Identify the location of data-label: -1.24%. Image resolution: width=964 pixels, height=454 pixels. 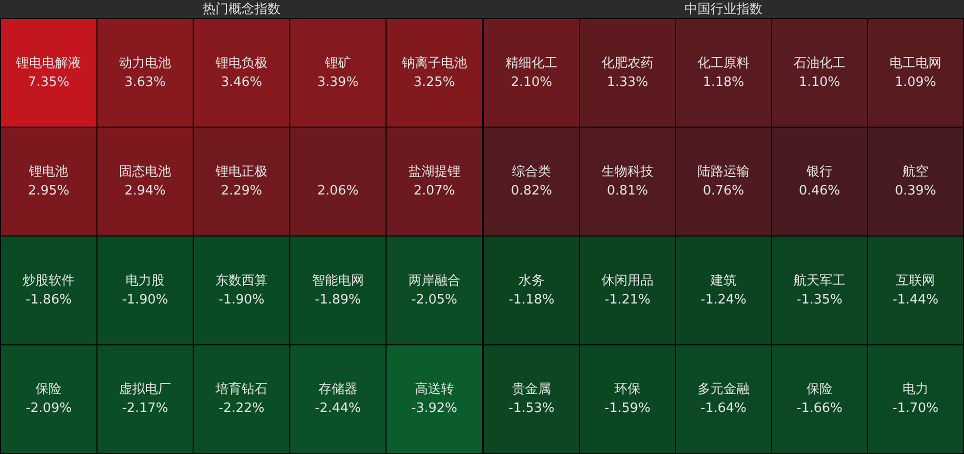
(723, 300).